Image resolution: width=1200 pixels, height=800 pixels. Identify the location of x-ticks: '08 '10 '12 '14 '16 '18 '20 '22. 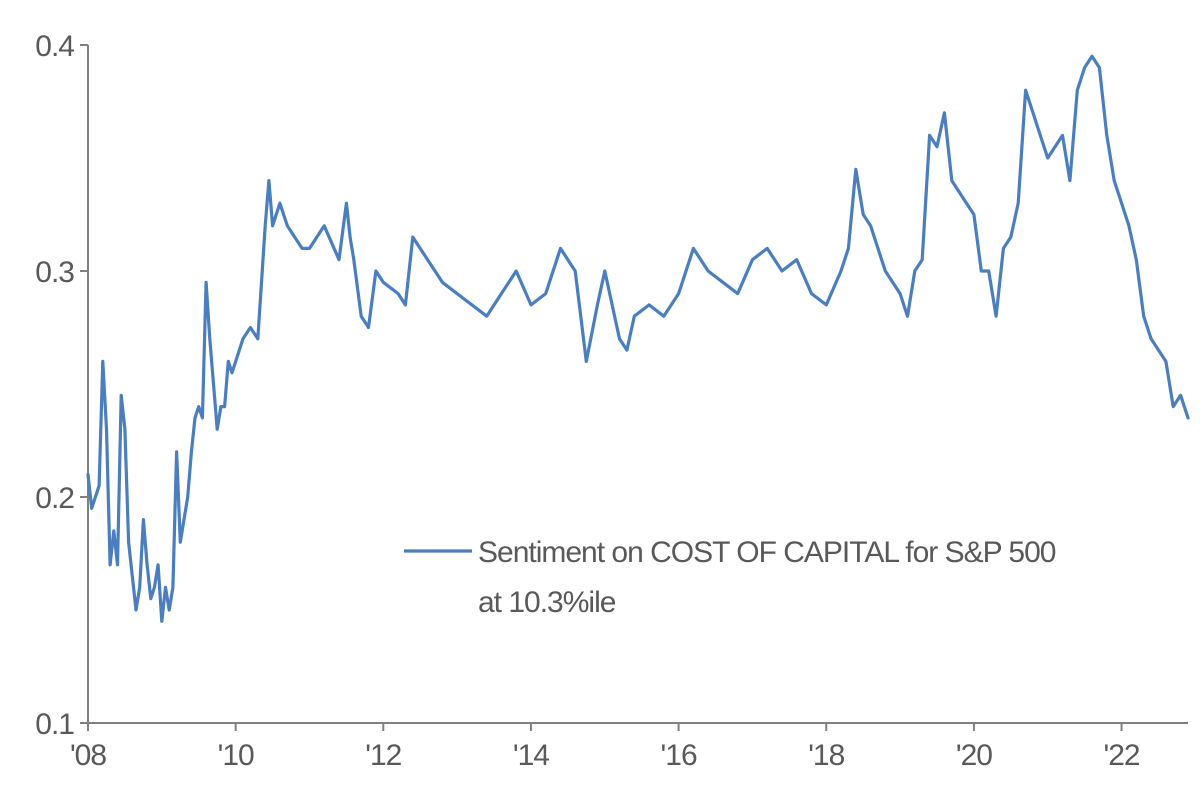
(605, 747).